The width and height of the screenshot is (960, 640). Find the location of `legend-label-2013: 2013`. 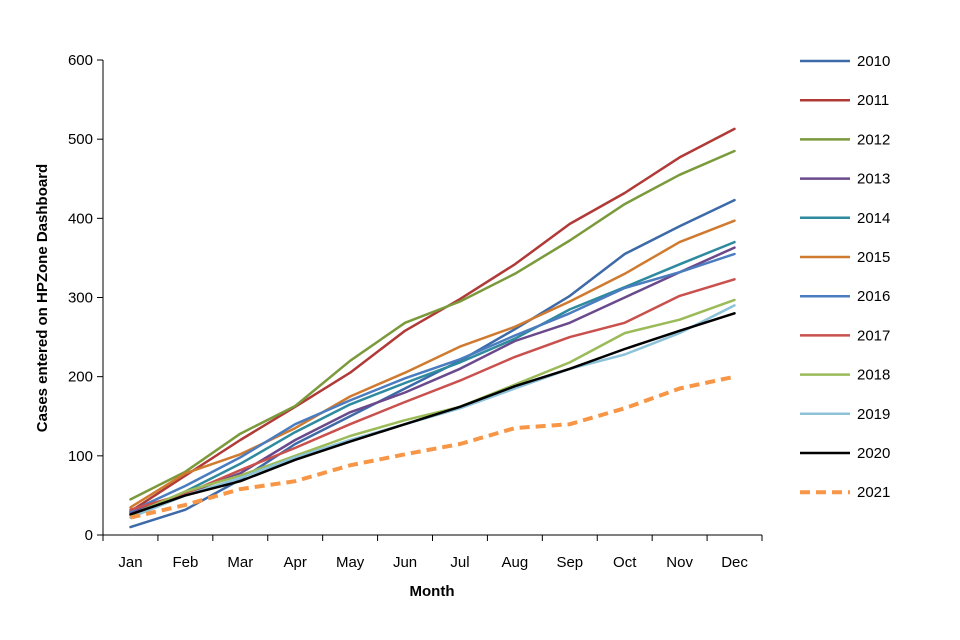

legend-label-2013: 2013 is located at coordinates (873, 179).